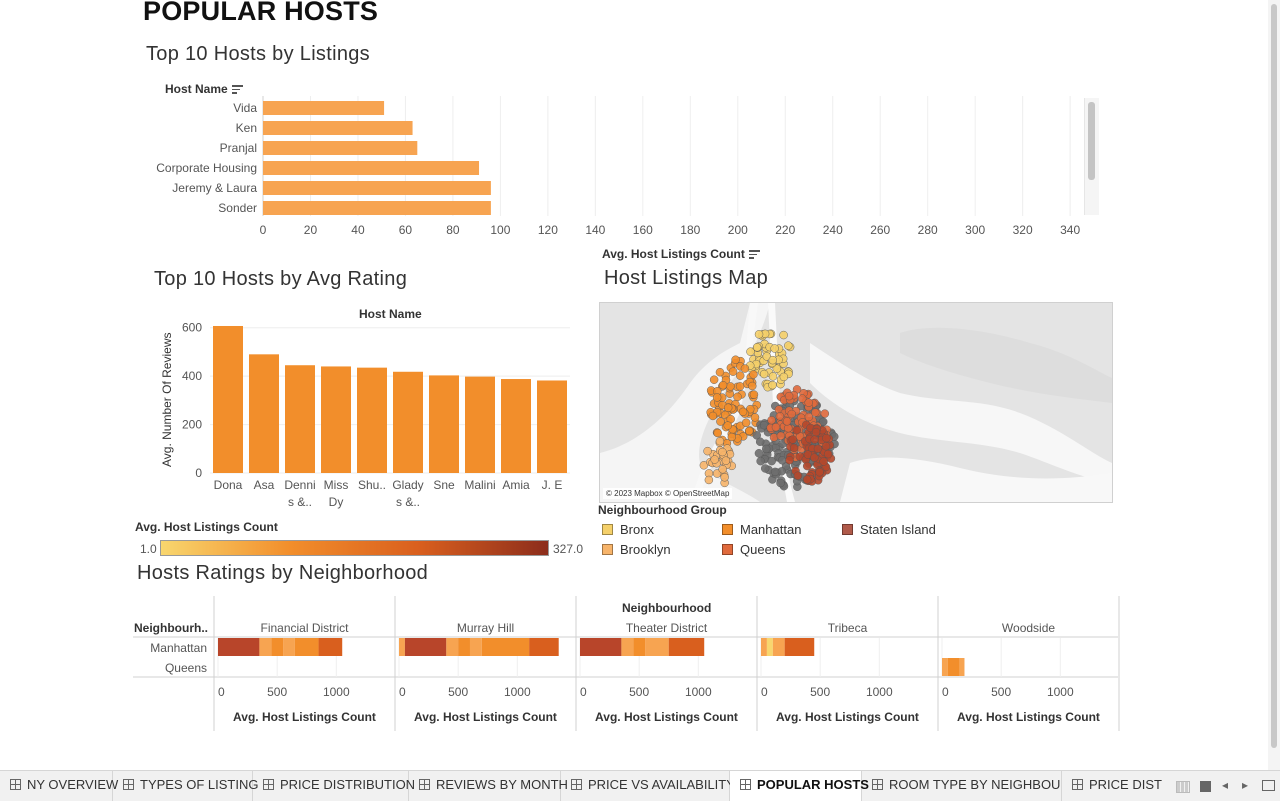 The image size is (1280, 801). Describe the element at coordinates (889, 529) in the screenshot. I see `legend-item-staten-island: Staten Island` at that location.